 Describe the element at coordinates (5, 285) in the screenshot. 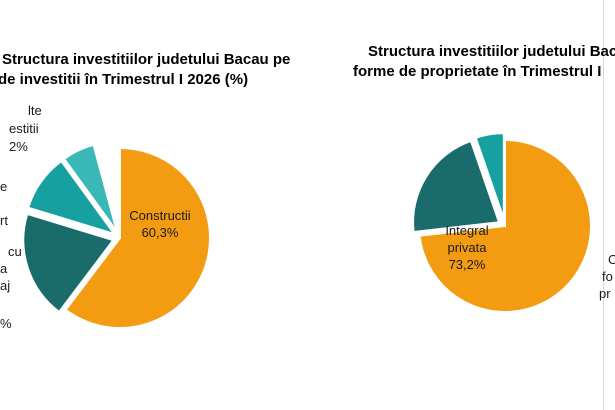

I see `left-label-aj: aj` at that location.